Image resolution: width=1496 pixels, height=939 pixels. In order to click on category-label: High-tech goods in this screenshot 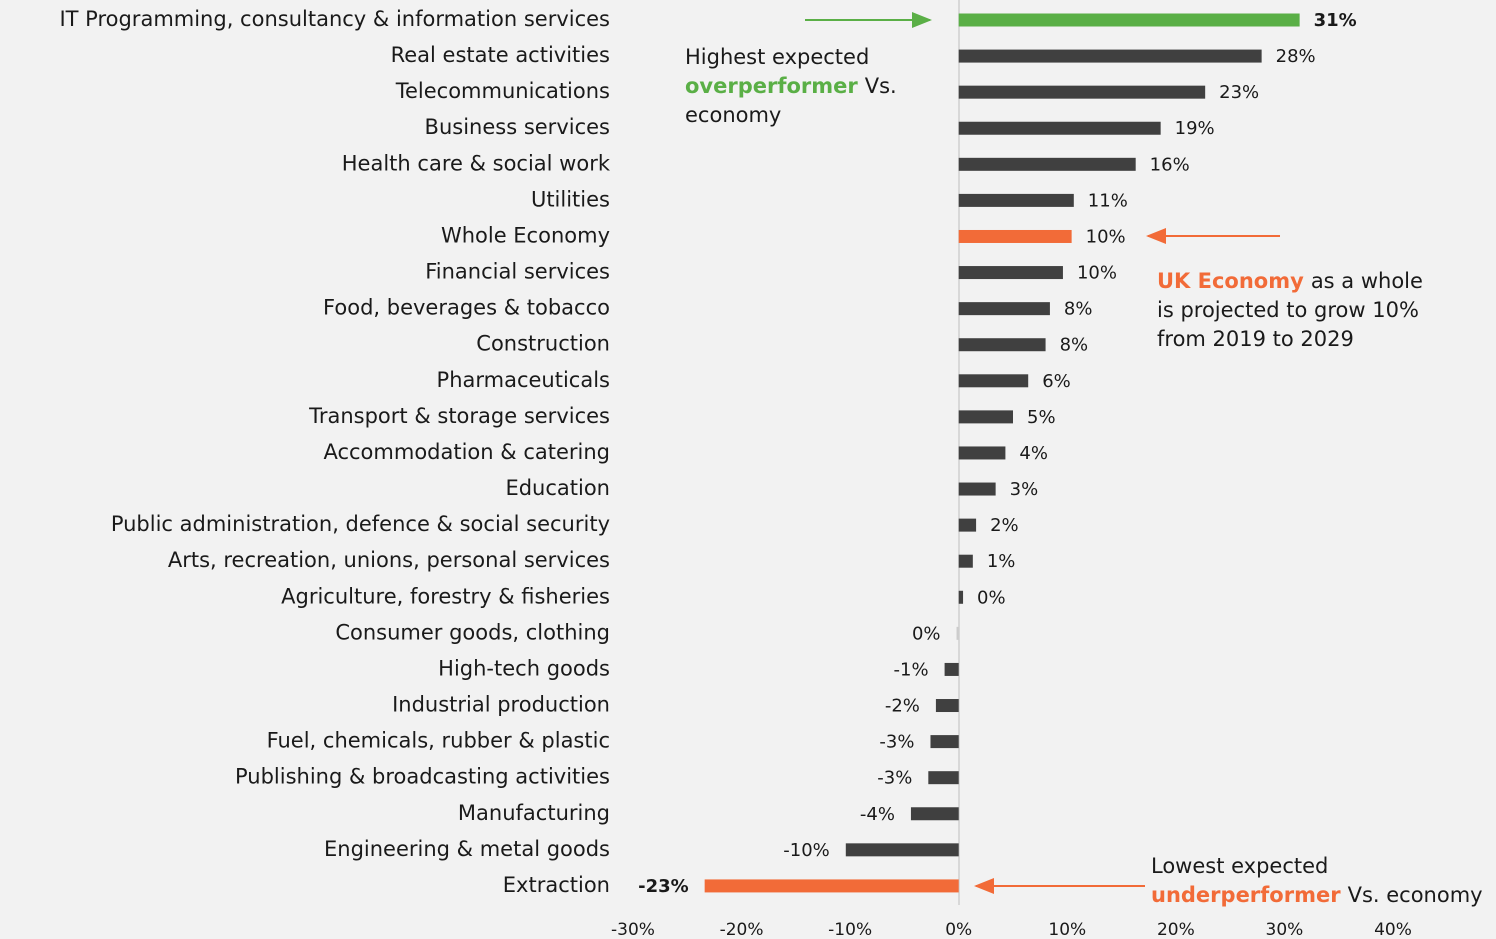, I will do `click(524, 668)`.